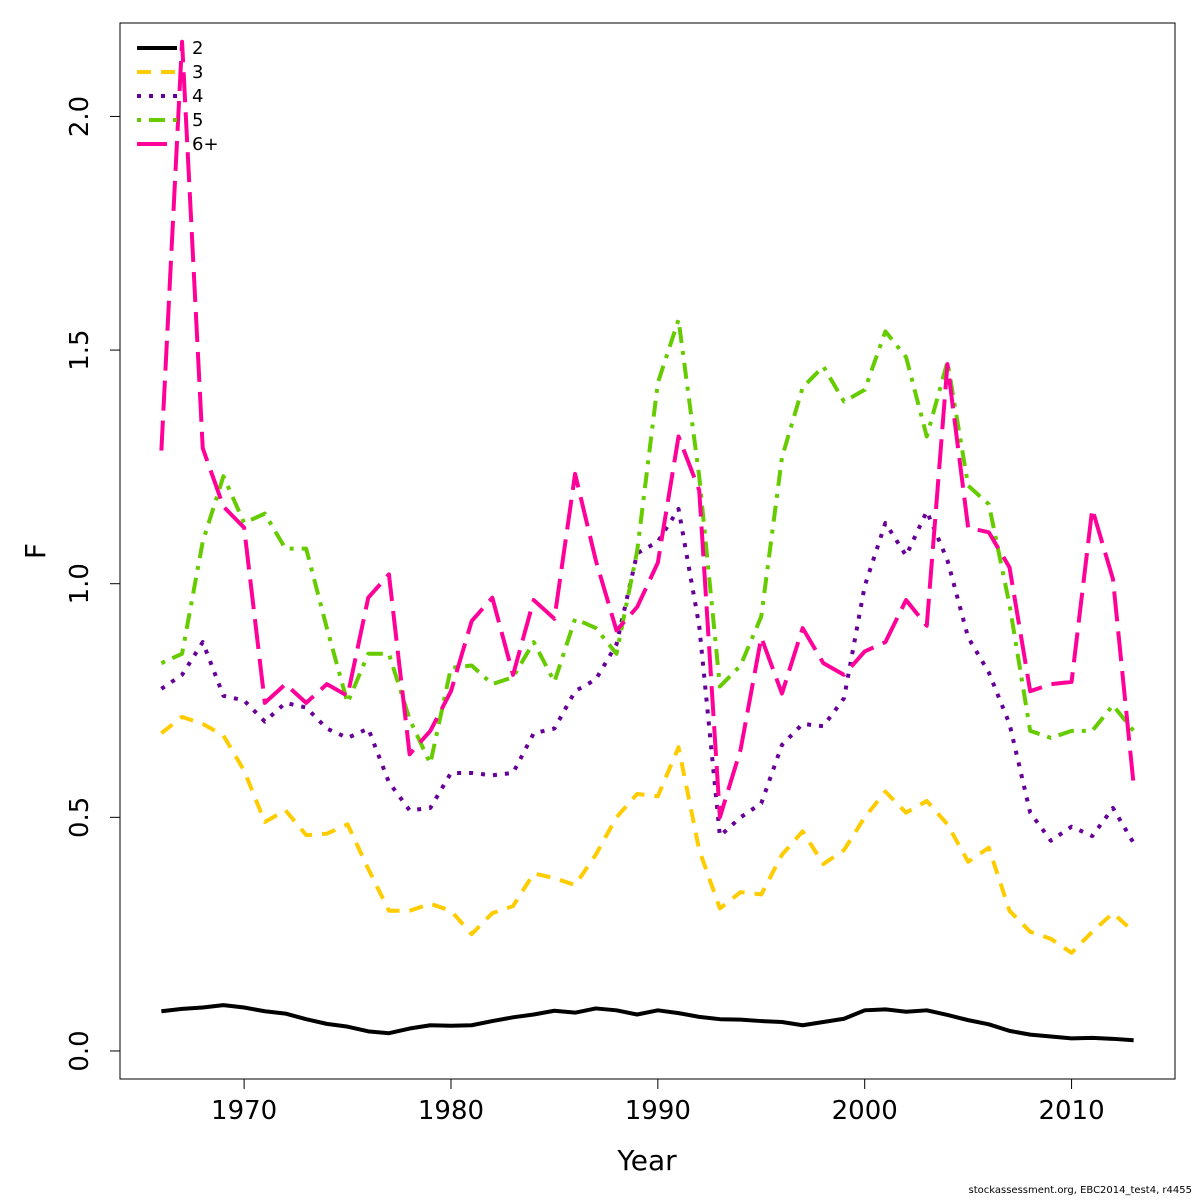  What do you see at coordinates (865, 1111) in the screenshot?
I see `x-tick-label: 2000` at bounding box center [865, 1111].